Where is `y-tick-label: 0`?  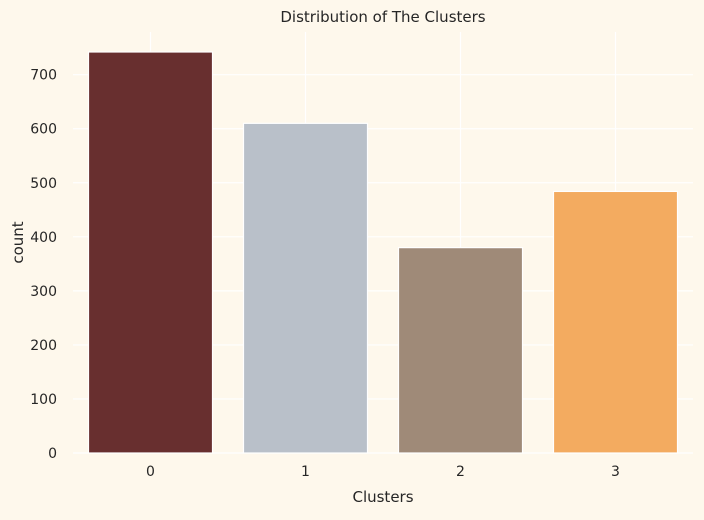
y-tick-label: 0 is located at coordinates (52, 454).